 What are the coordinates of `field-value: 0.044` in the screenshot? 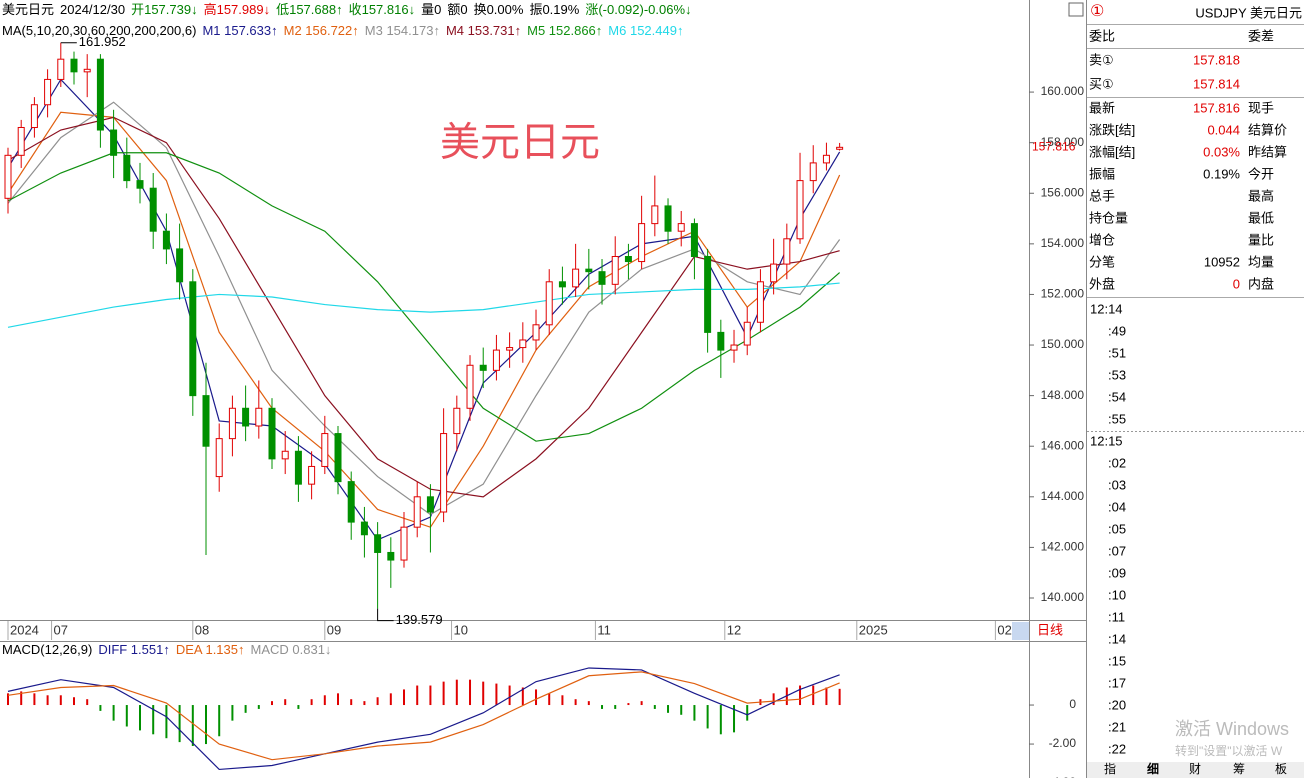 It's located at (1223, 129).